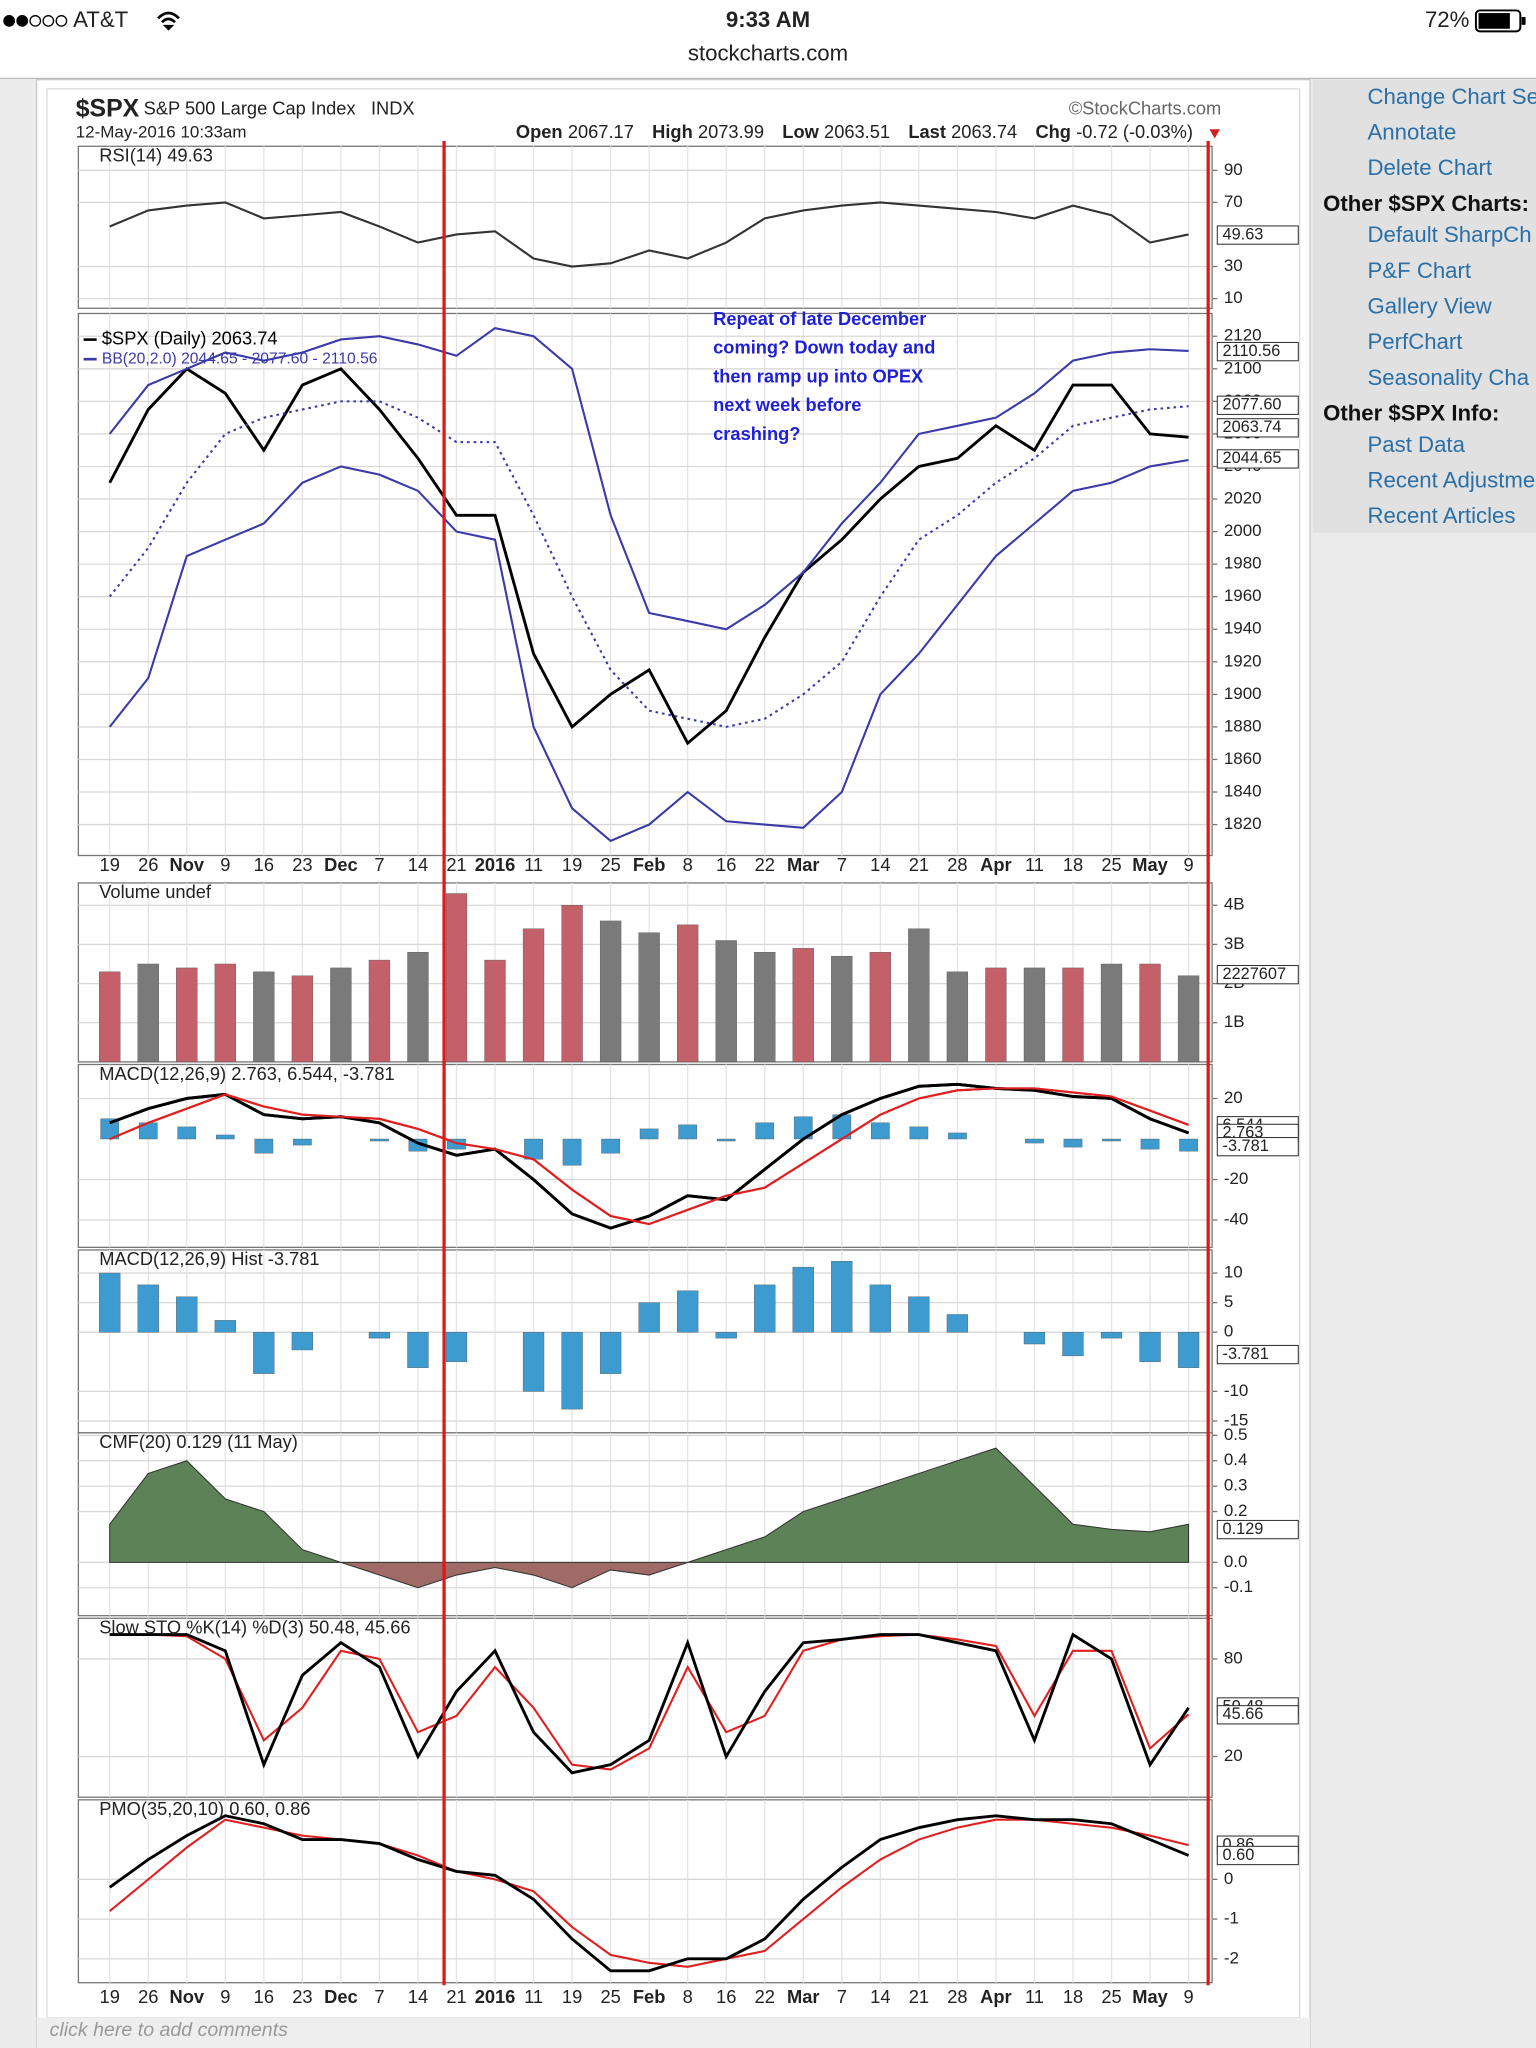 The height and width of the screenshot is (2048, 1536). What do you see at coordinates (1233, 169) in the screenshot?
I see `y-tick-label: 90` at bounding box center [1233, 169].